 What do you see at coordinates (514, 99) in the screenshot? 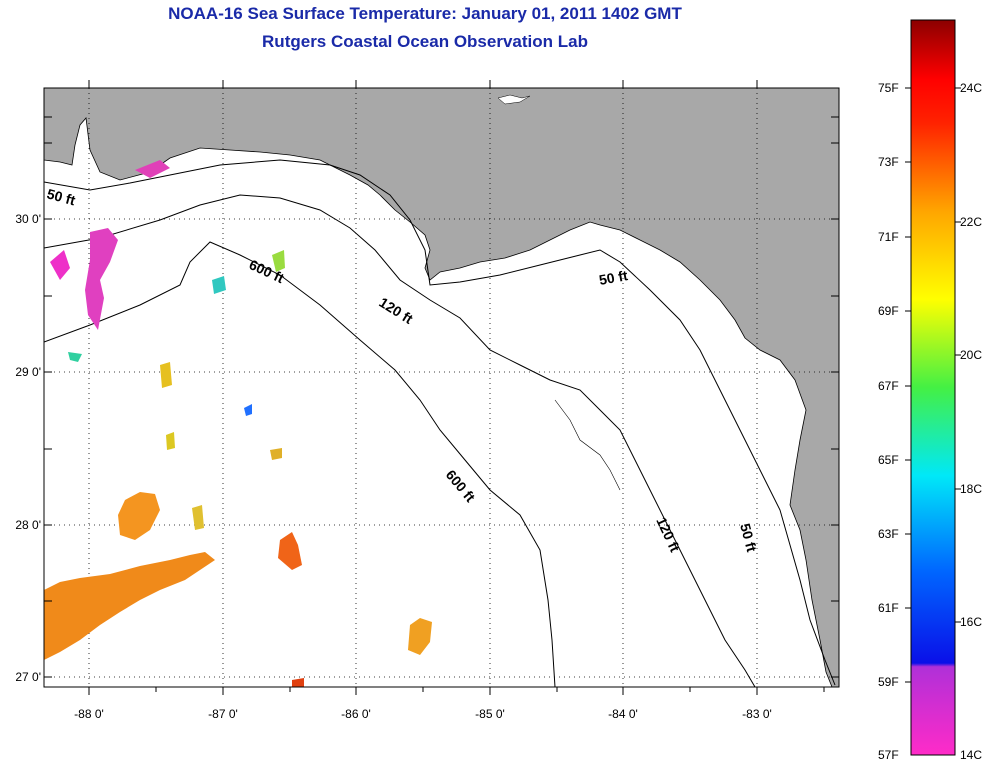
I see `island` at bounding box center [514, 99].